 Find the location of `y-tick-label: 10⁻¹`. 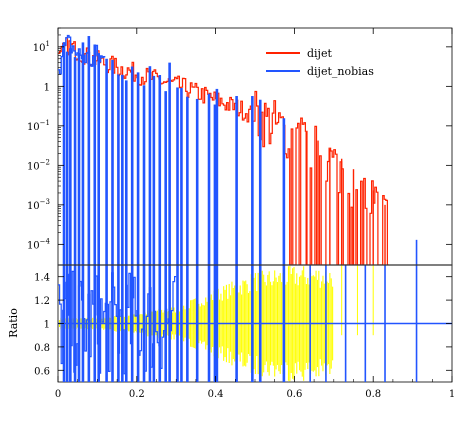

y-tick-label: 10⁻¹ is located at coordinates (38, 126).